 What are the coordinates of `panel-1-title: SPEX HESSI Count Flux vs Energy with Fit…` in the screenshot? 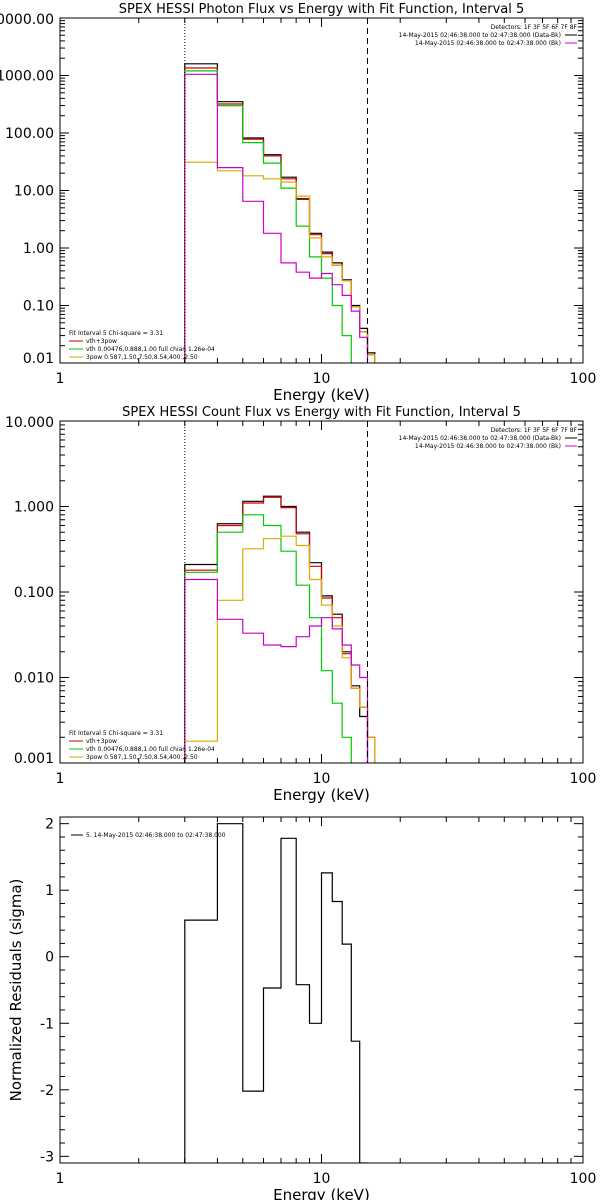 It's located at (321, 412).